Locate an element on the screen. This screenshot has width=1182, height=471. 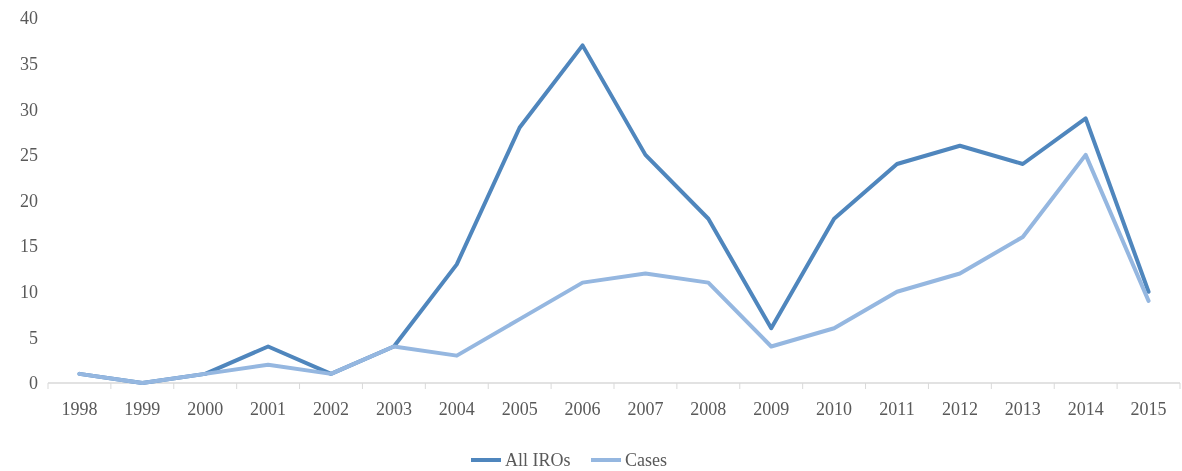
x-tick-label: 2009 is located at coordinates (771, 409).